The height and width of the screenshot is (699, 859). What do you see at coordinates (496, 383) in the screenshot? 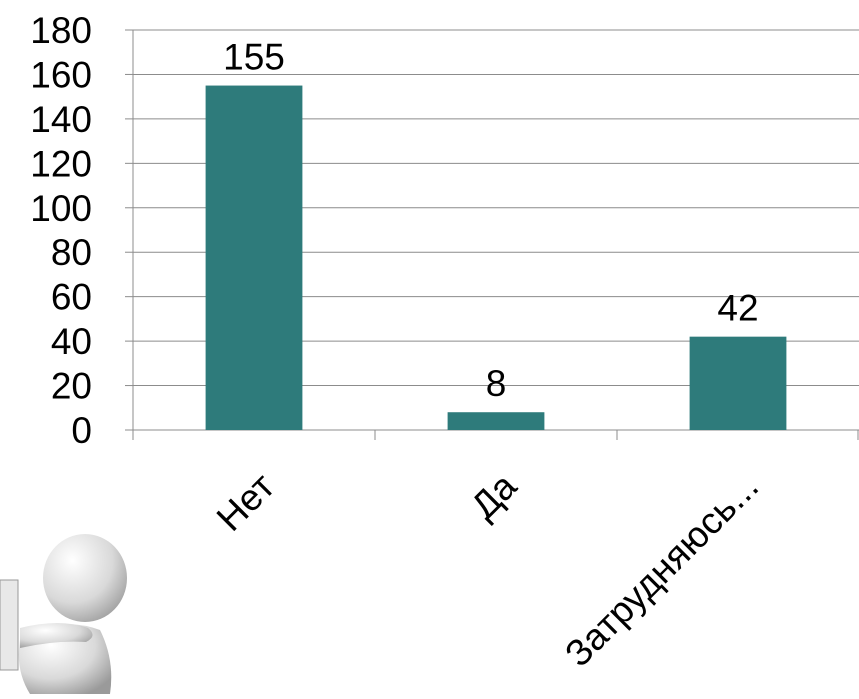
I see `data-label: 8` at bounding box center [496, 383].